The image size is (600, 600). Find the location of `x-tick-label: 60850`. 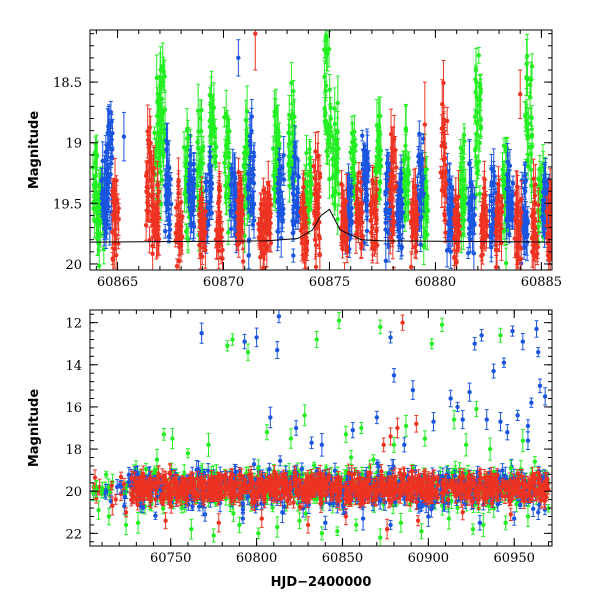

x-tick-label: 60850 is located at coordinates (342, 558).